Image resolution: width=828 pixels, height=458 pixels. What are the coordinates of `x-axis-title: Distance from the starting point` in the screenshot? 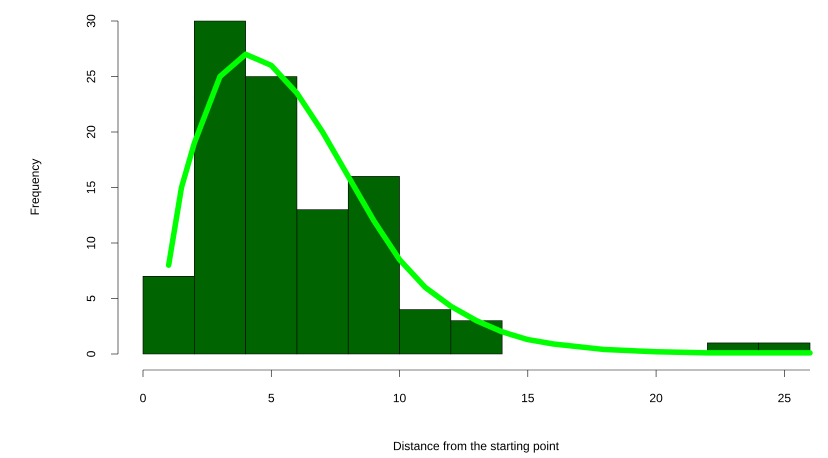 It's located at (476, 447).